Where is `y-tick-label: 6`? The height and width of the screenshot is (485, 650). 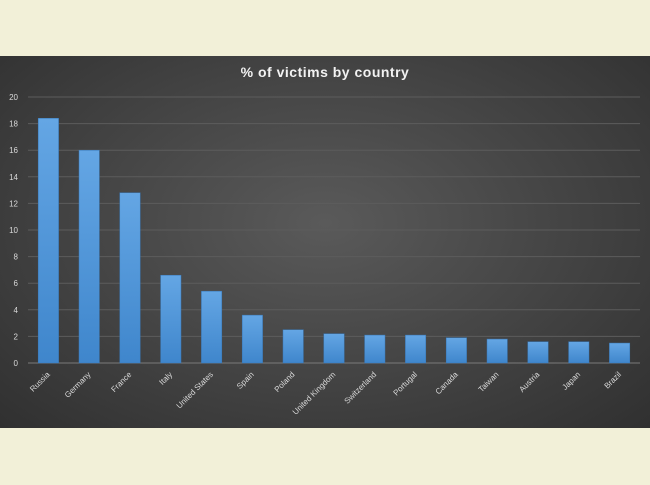 y-tick-label: 6 is located at coordinates (16, 283).